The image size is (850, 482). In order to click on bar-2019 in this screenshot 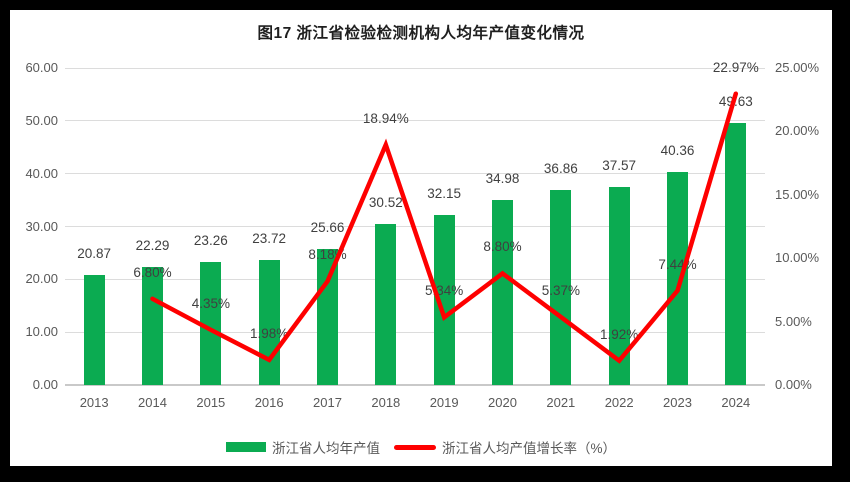, I will do `click(444, 300)`.